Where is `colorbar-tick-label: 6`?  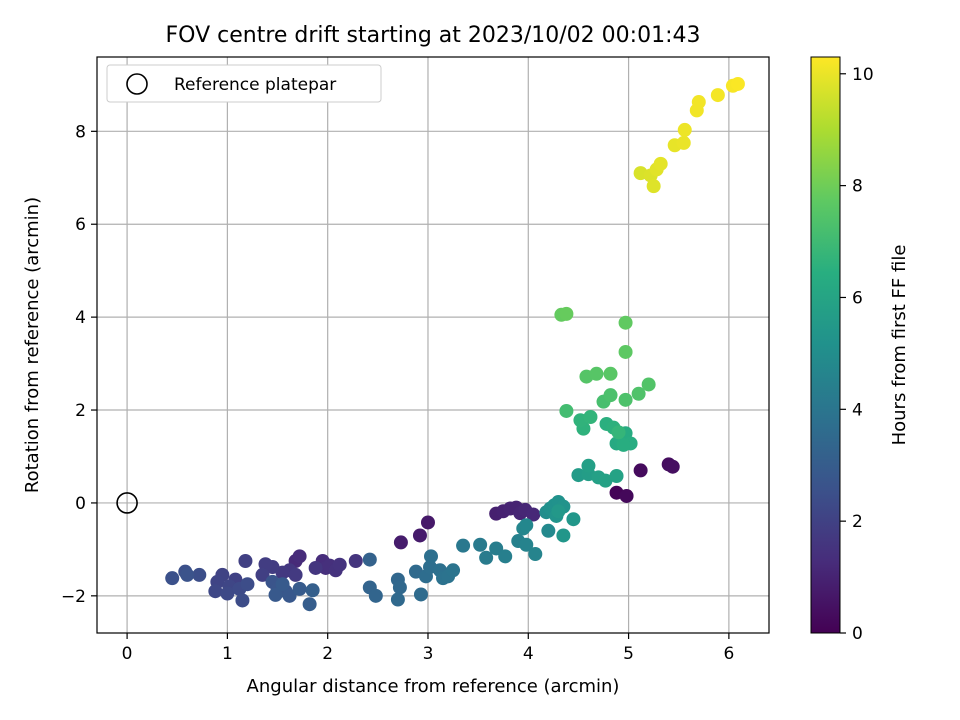
colorbar-tick-label: 6 is located at coordinates (857, 298).